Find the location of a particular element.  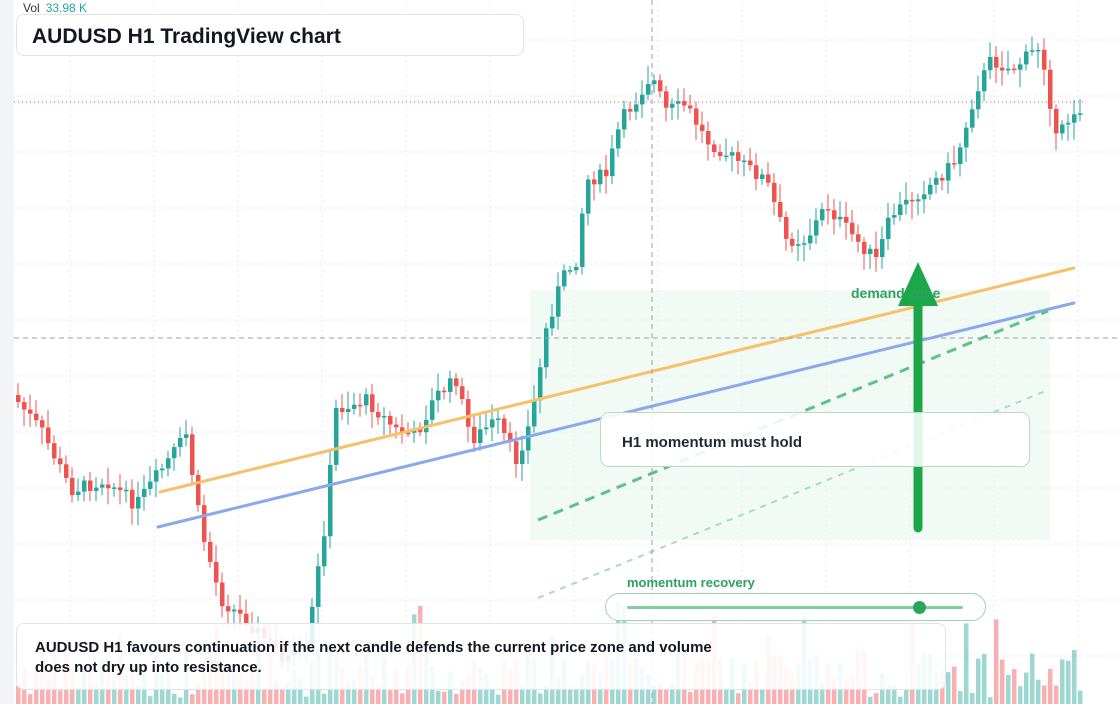

chart-title: AUDUSD H1 TradingView chart is located at coordinates (186, 36).